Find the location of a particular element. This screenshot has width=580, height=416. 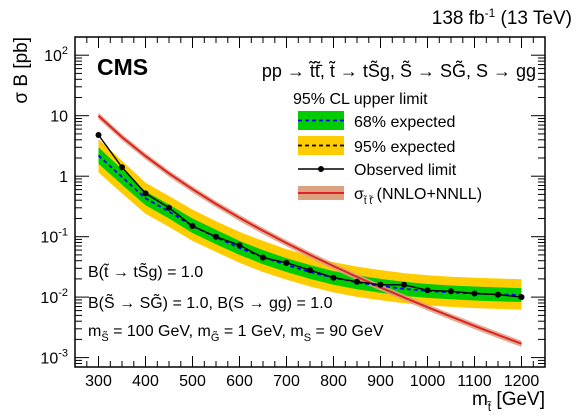

x-axis-label: mt̃ [GeV] is located at coordinates (508, 401).